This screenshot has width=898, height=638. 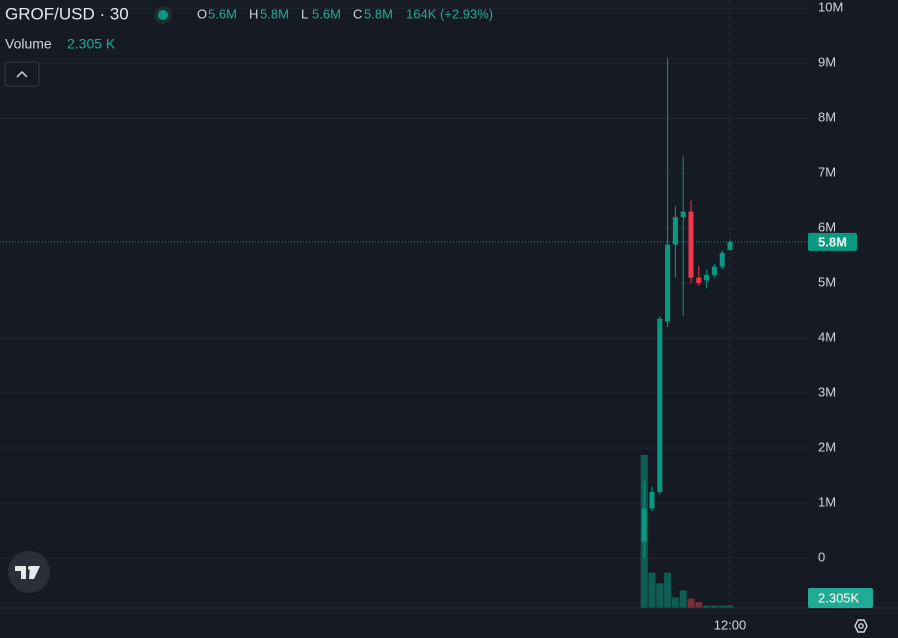 I want to click on logo-dot, so click(x=30, y=568).